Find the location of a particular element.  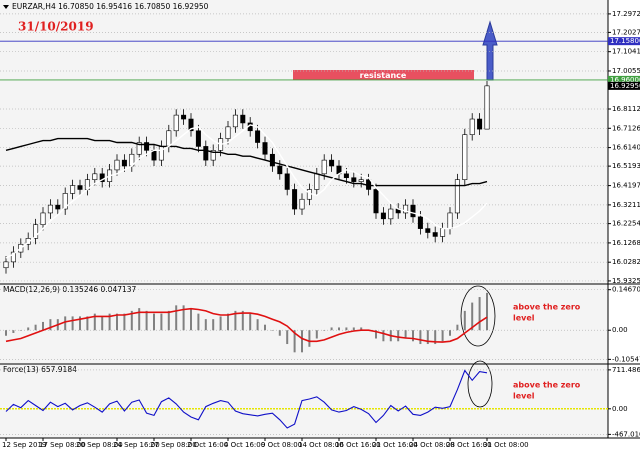

x-tick-label: 27 Sep 08:00 is located at coordinates (173, 445).